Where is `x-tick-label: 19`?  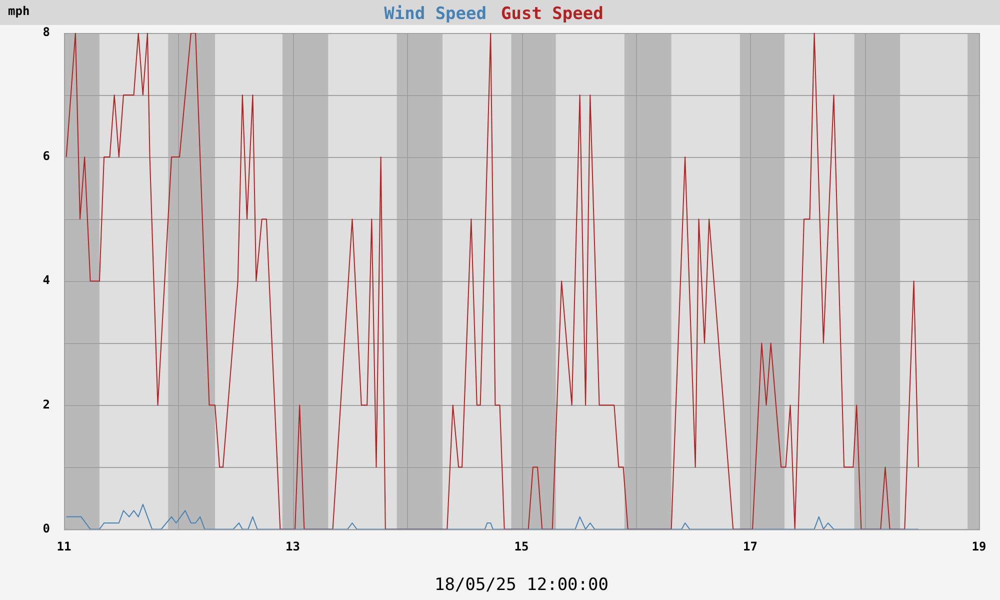
x-tick-label: 19 is located at coordinates (979, 547).